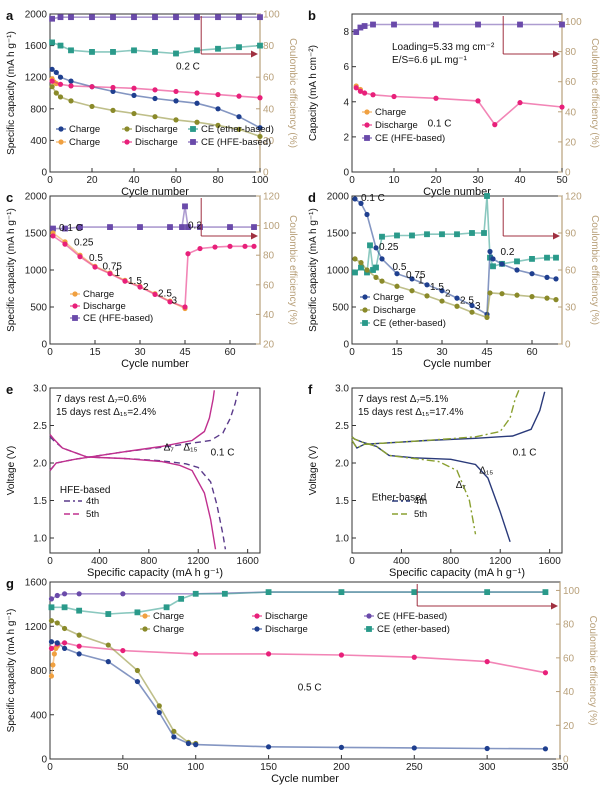  What do you see at coordinates (389, 247) in the screenshot?
I see `rate-label: 0.25` at bounding box center [389, 247].